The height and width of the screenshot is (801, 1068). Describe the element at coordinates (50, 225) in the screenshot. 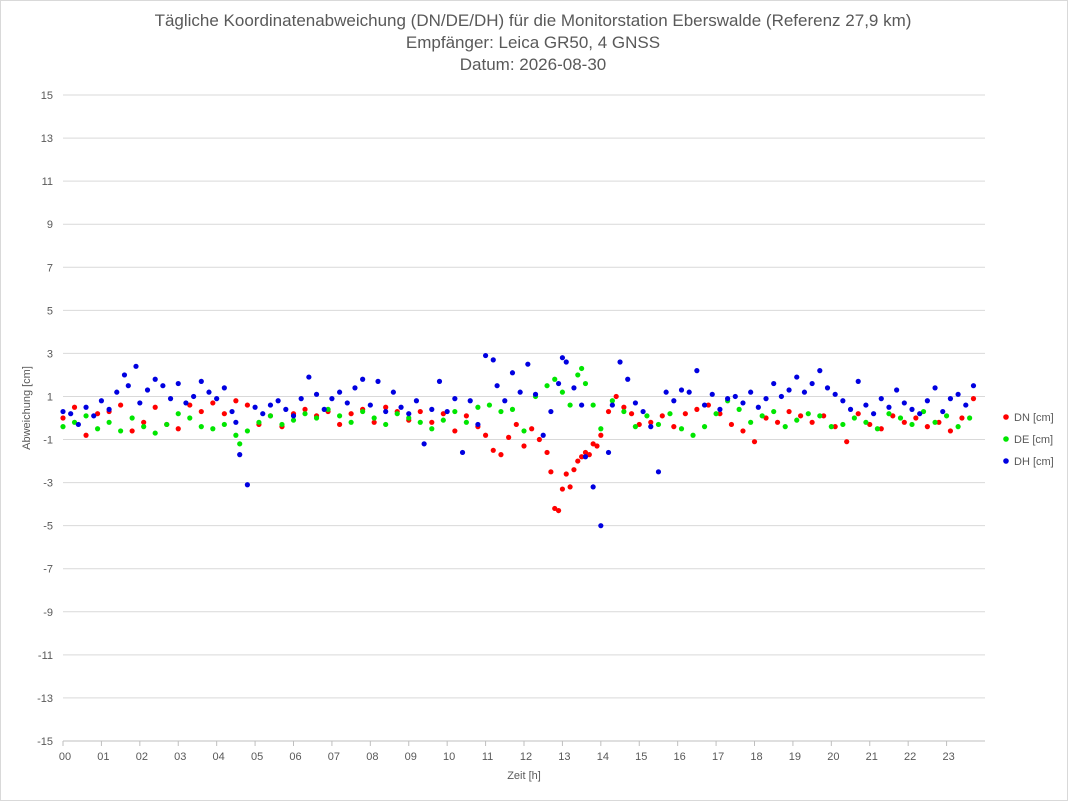

I see `y-tick-label: 9` at that location.